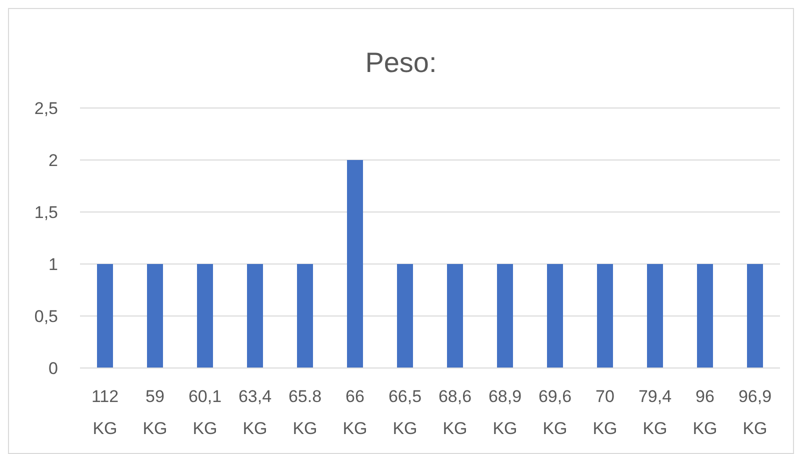 The image size is (802, 454). Describe the element at coordinates (605, 412) in the screenshot. I see `x-tick-label: 70 KG` at that location.